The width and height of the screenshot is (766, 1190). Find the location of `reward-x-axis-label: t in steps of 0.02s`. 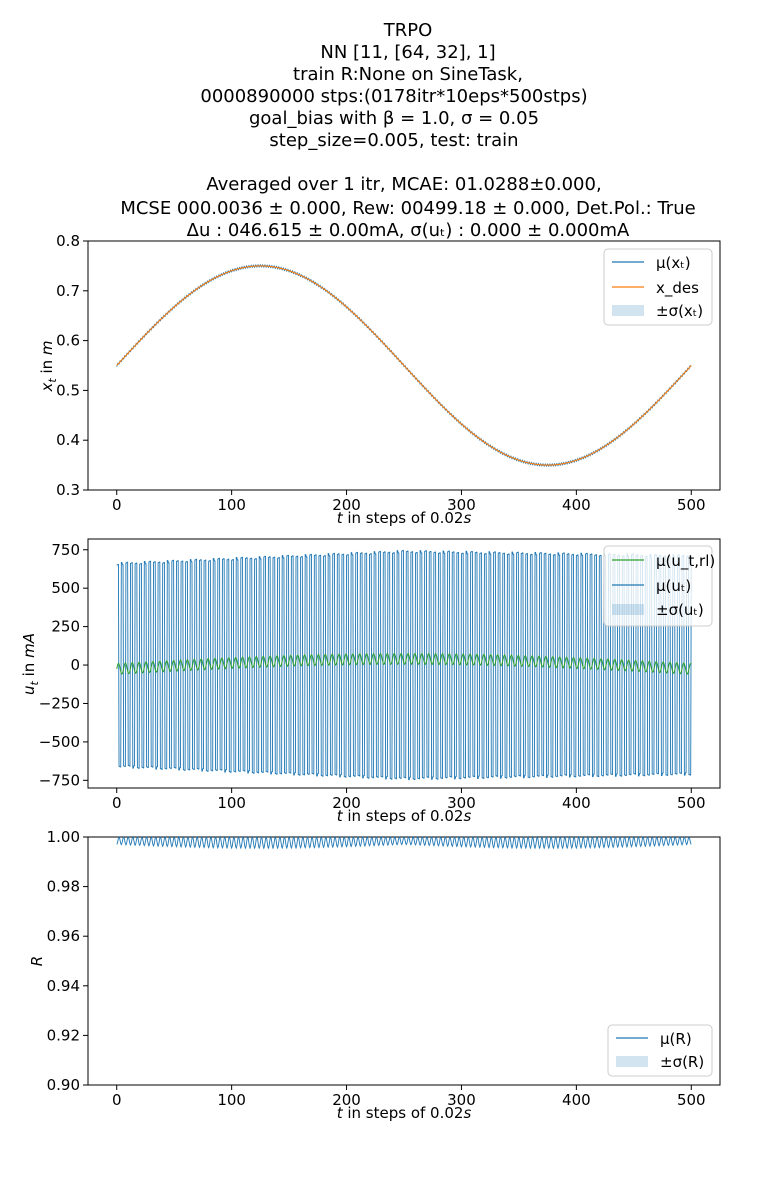

reward-x-axis-label: t in steps of 0.02s is located at coordinates (404, 1113).